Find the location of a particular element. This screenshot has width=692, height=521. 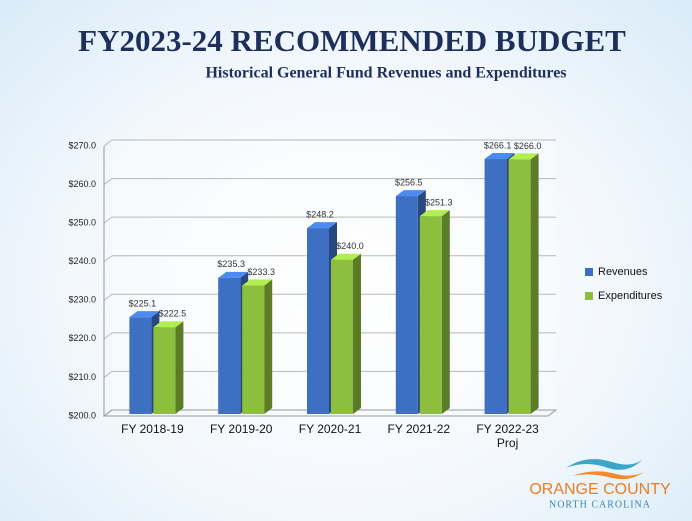

y-tick-label: $200.0 is located at coordinates (82, 415).